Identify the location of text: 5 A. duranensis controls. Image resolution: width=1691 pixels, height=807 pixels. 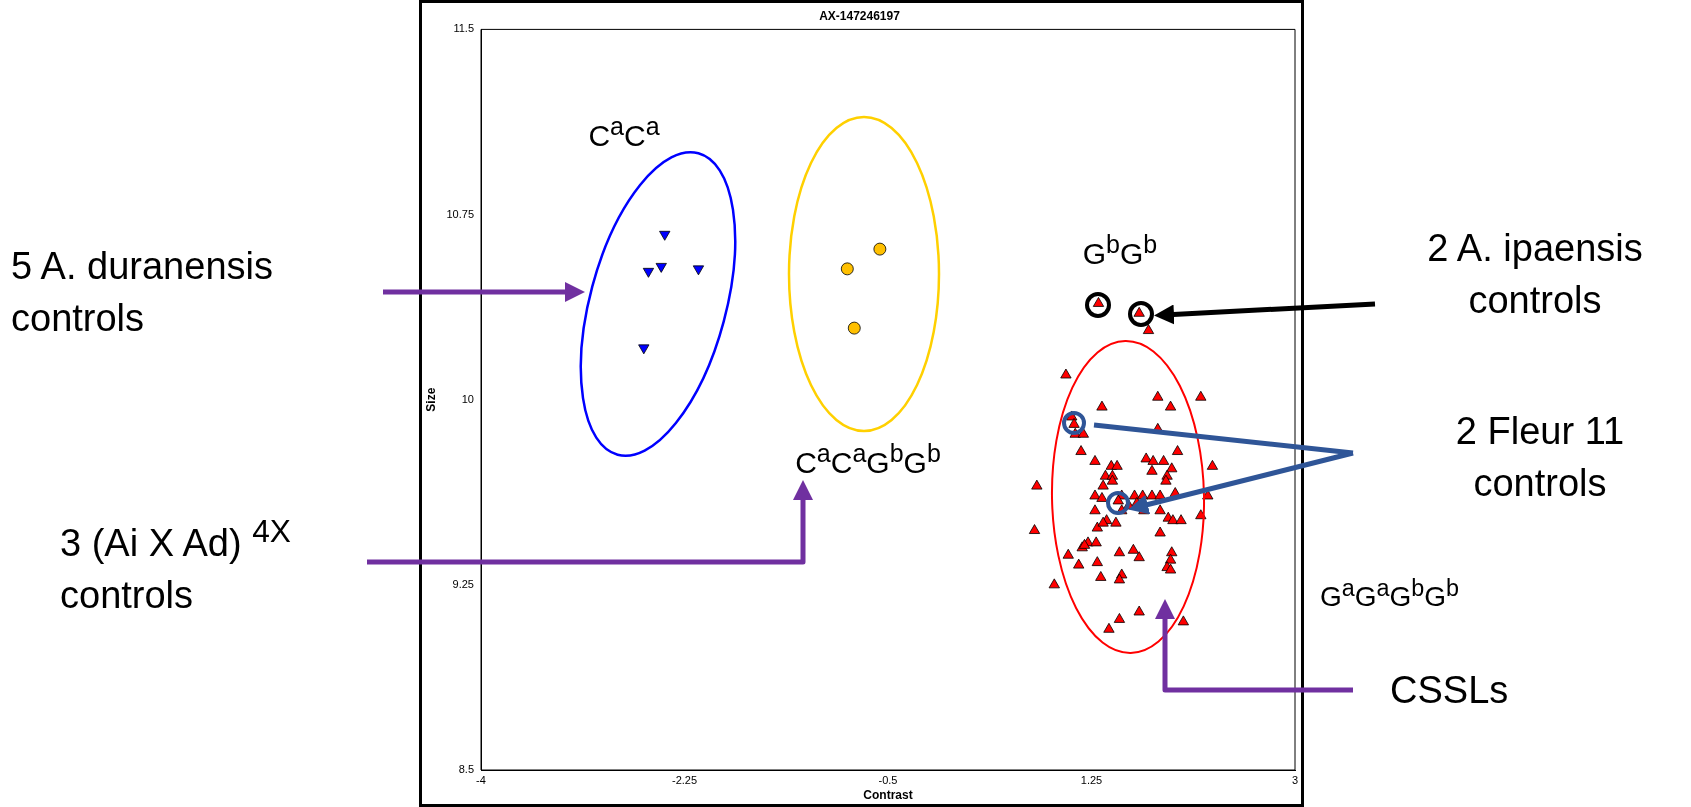
(142, 292).